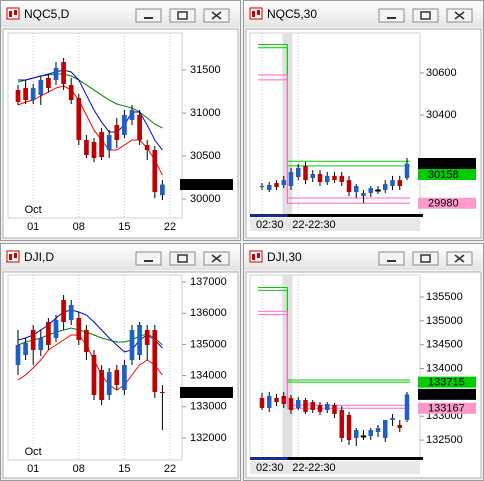  I want to click on icon-bg, so click(256, 256).